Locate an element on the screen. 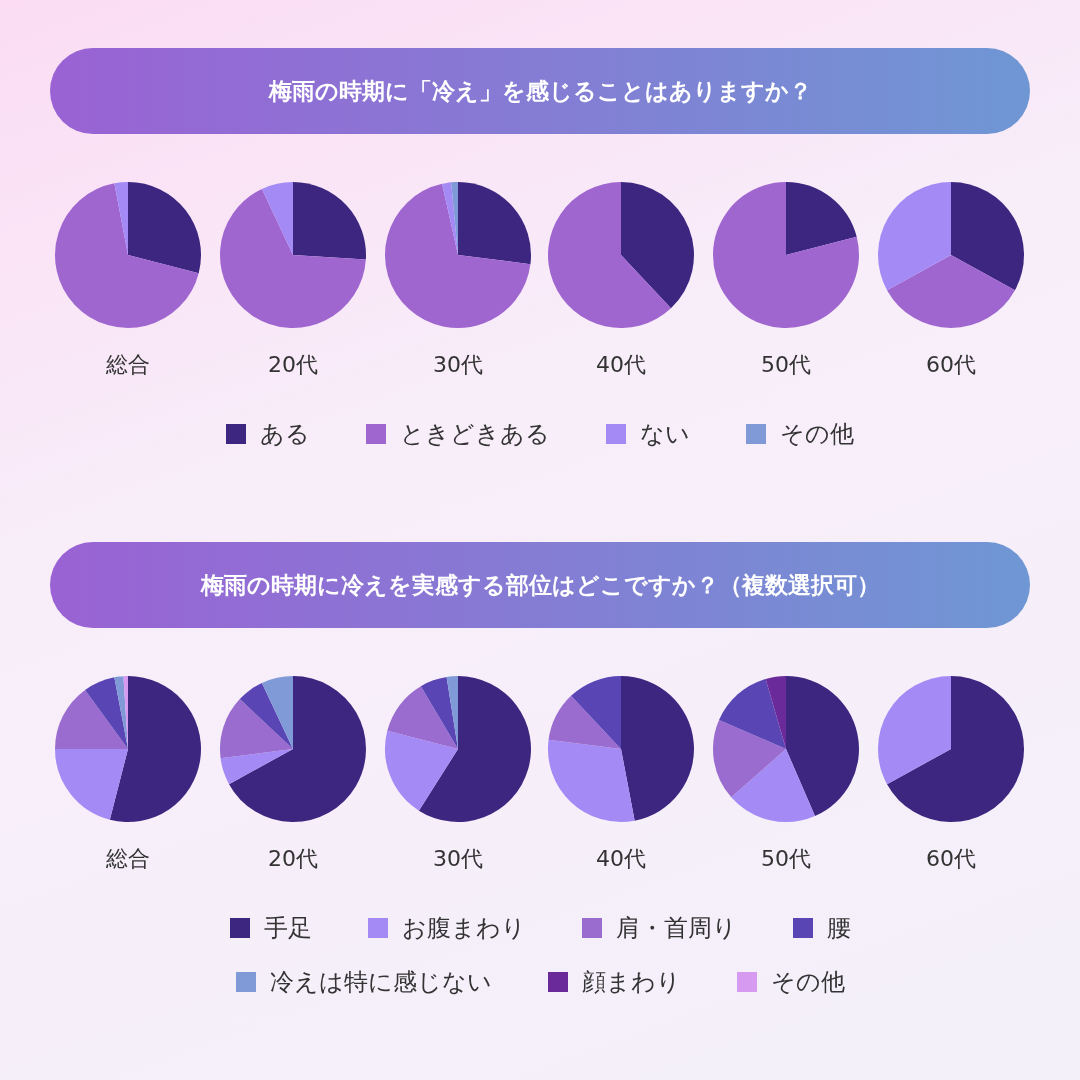 This screenshot has height=1080, width=1080. chart-title: 梅雨の時期に冷えを実感する部位はどこですか？（複数選択可） is located at coordinates (540, 585).